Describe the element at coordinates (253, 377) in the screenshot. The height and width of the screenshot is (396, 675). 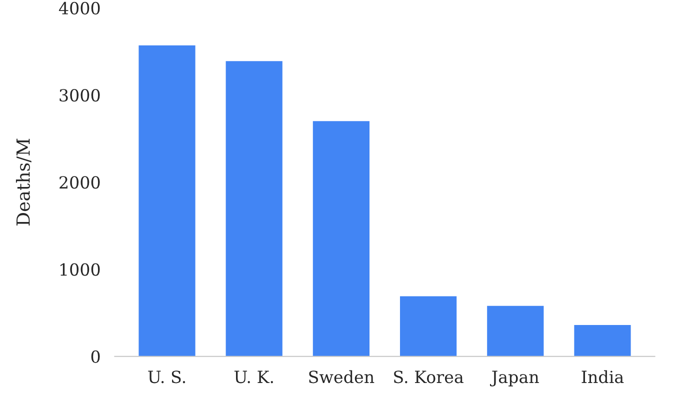
I see `x-tick-label: U. K.` at that location.